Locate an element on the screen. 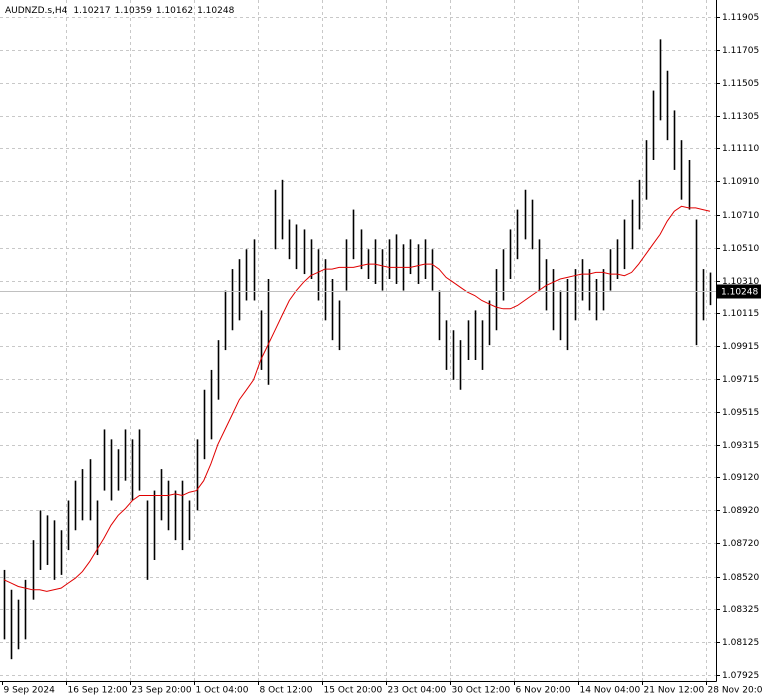 Image resolution: width=763 pixels, height=700 pixels. y-tick-label: 1.09515 is located at coordinates (740, 413).